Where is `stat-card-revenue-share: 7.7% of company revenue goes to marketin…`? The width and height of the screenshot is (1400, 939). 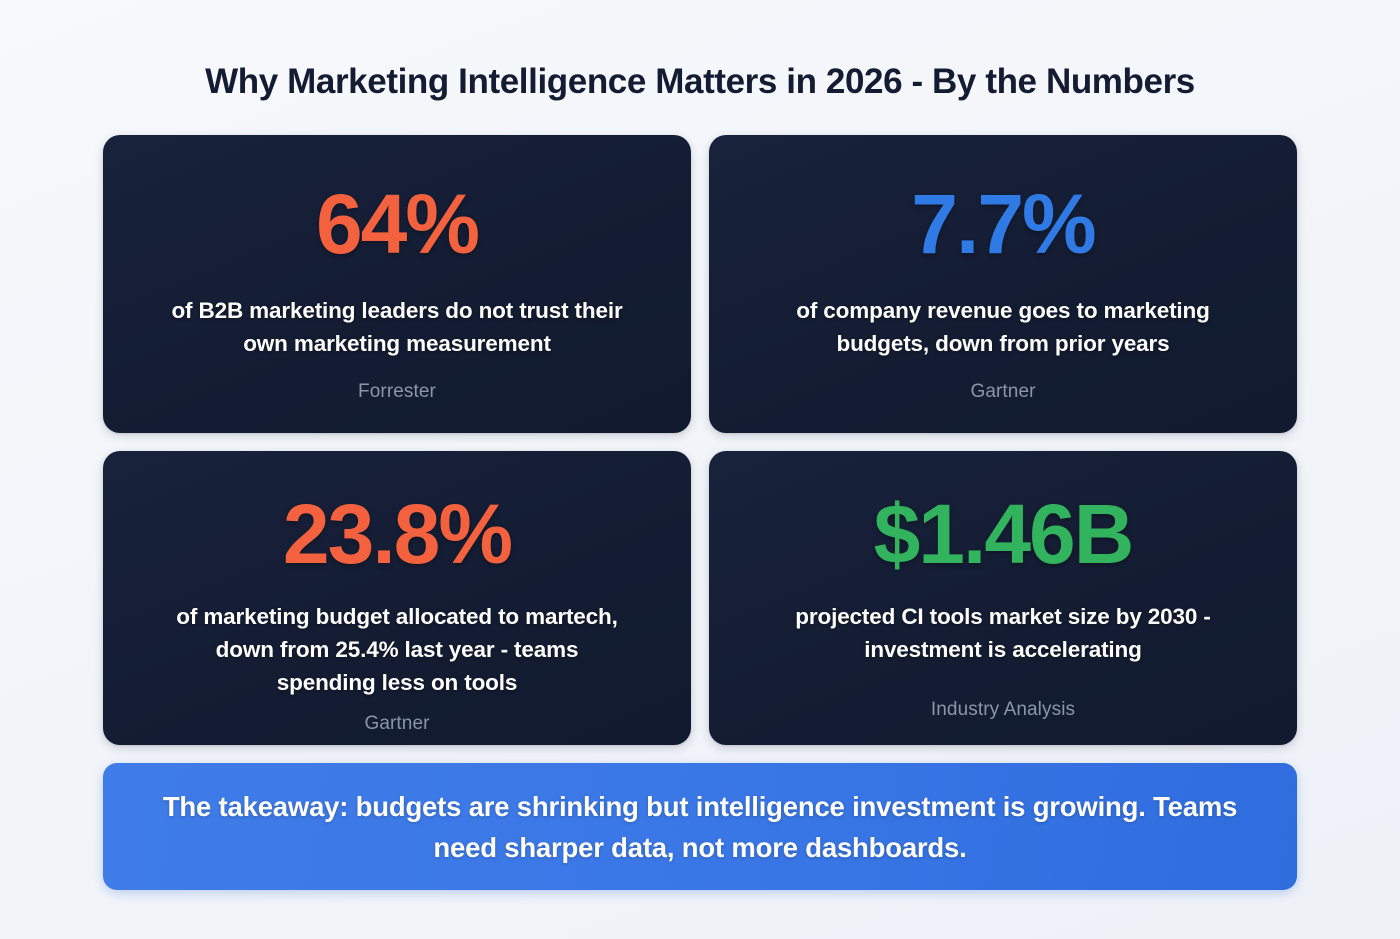
stat-card-revenue-share: 7.7% of company revenue goes to marketin… is located at coordinates (1003, 284).